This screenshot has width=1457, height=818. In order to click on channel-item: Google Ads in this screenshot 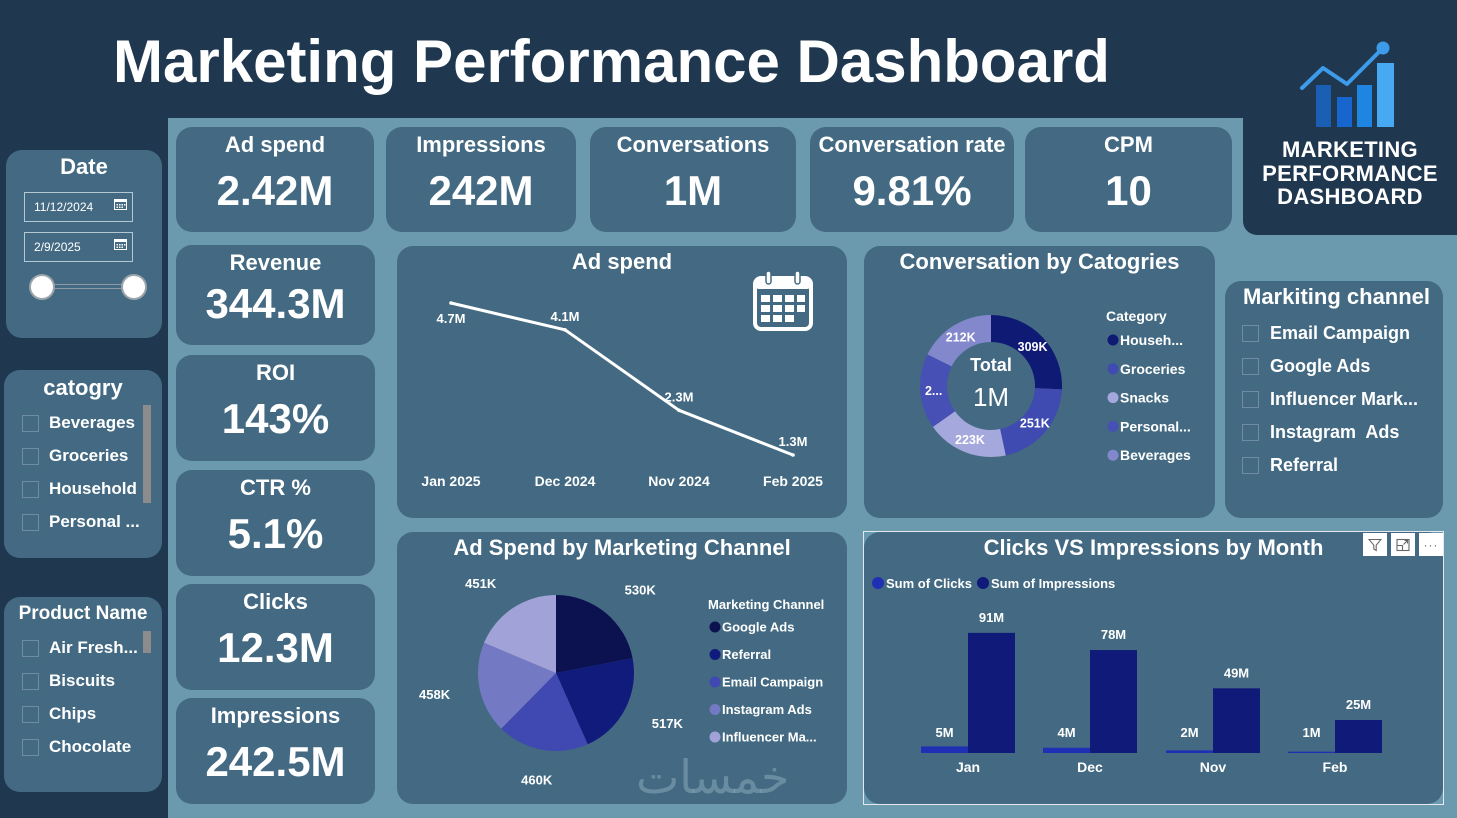, I will do `click(1306, 366)`.